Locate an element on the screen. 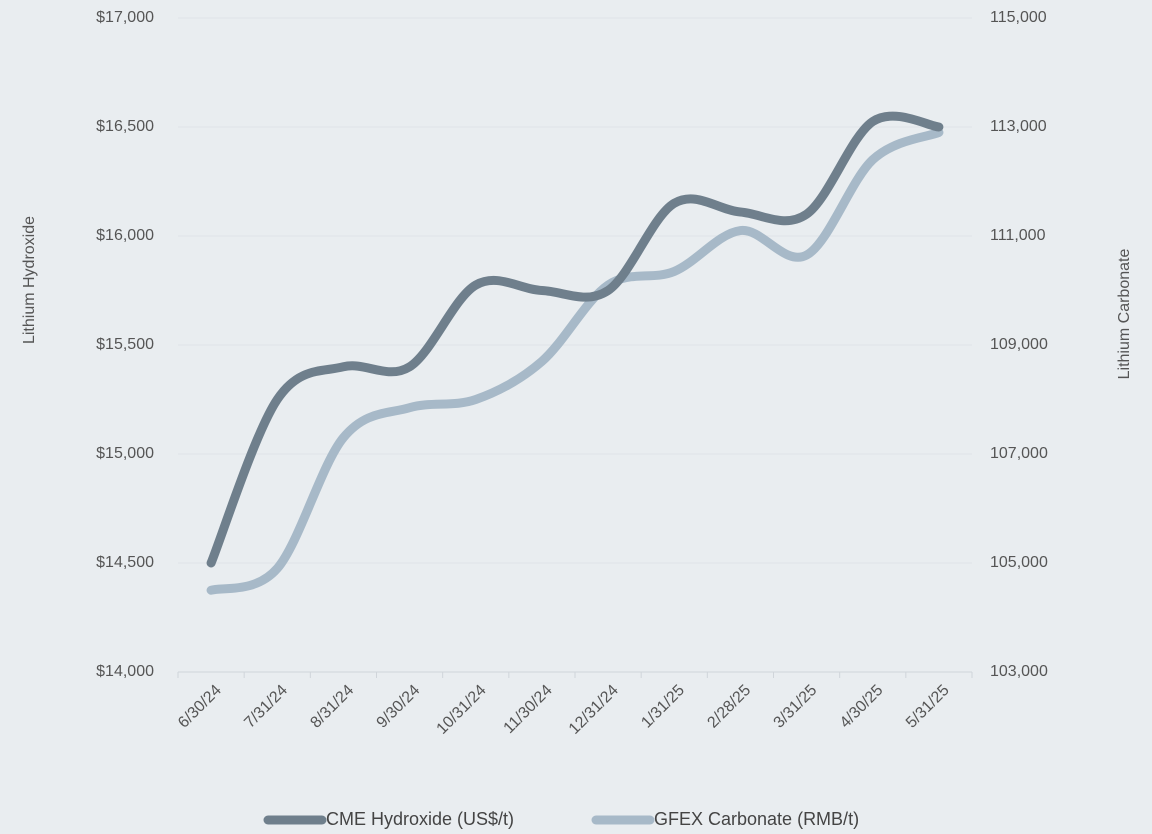 This screenshot has width=1152, height=834. y2-tick-label: 111,000 is located at coordinates (1018, 235).